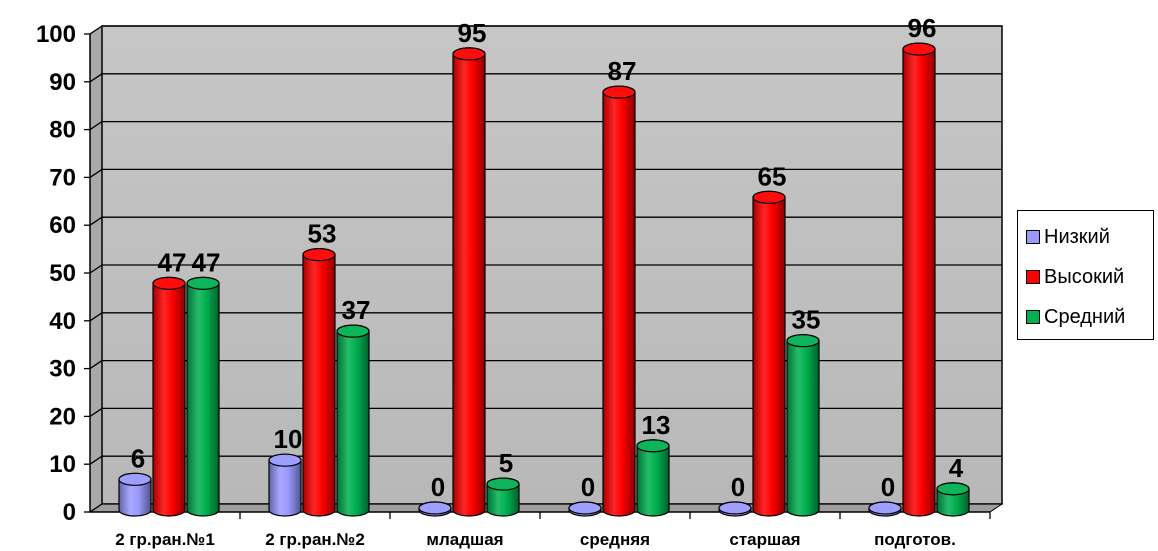 The width and height of the screenshot is (1158, 551). Describe the element at coordinates (656, 425) in the screenshot. I see `data-label: 13` at that location.